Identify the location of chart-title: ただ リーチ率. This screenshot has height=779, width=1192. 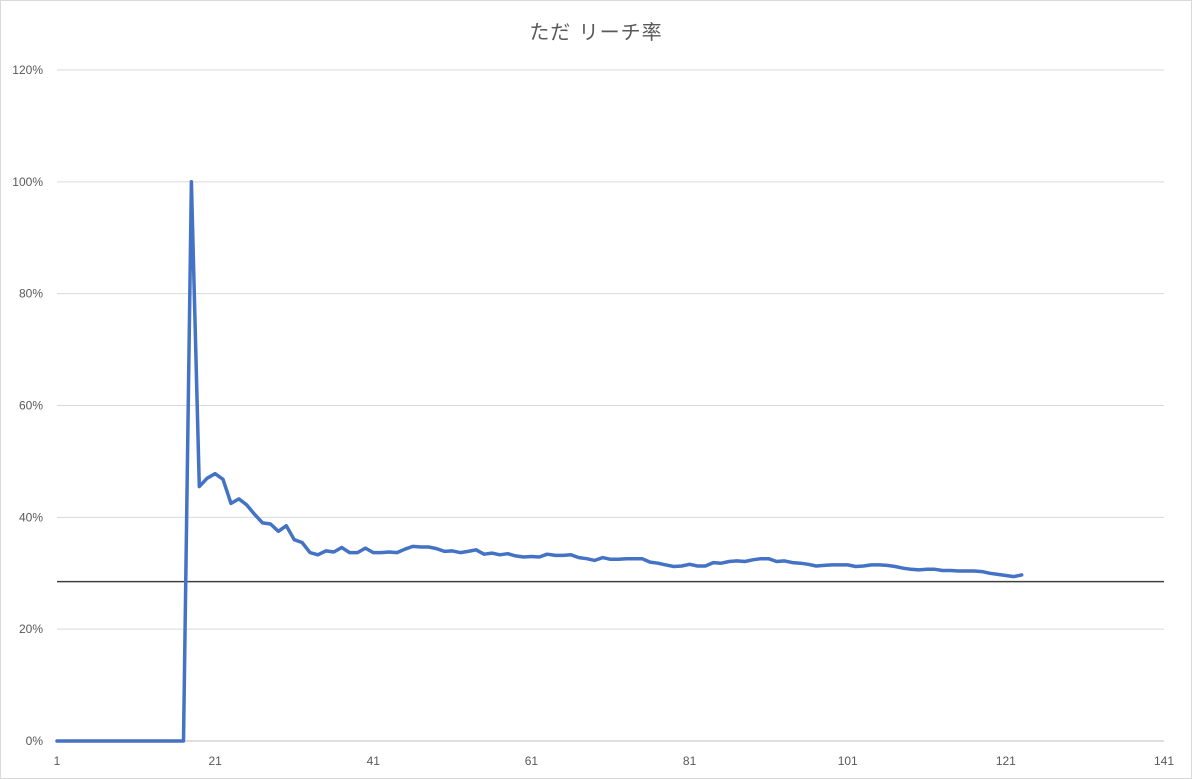
(596, 32).